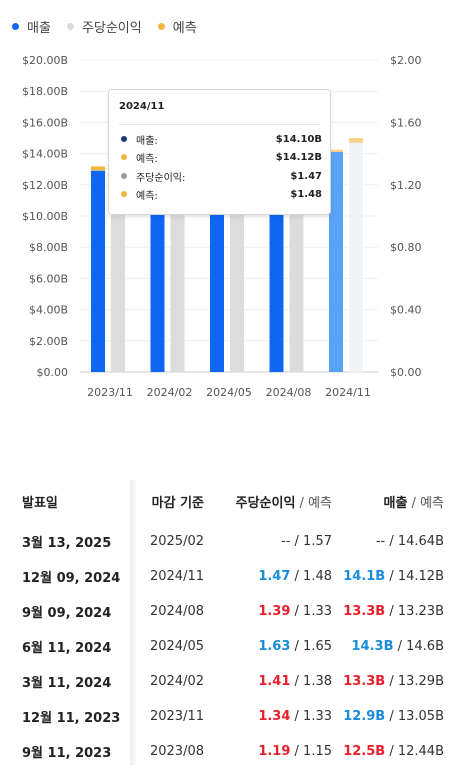 The image size is (464, 769). What do you see at coordinates (45, 185) in the screenshot?
I see `left-axis-tick-label: $12.00B` at bounding box center [45, 185].